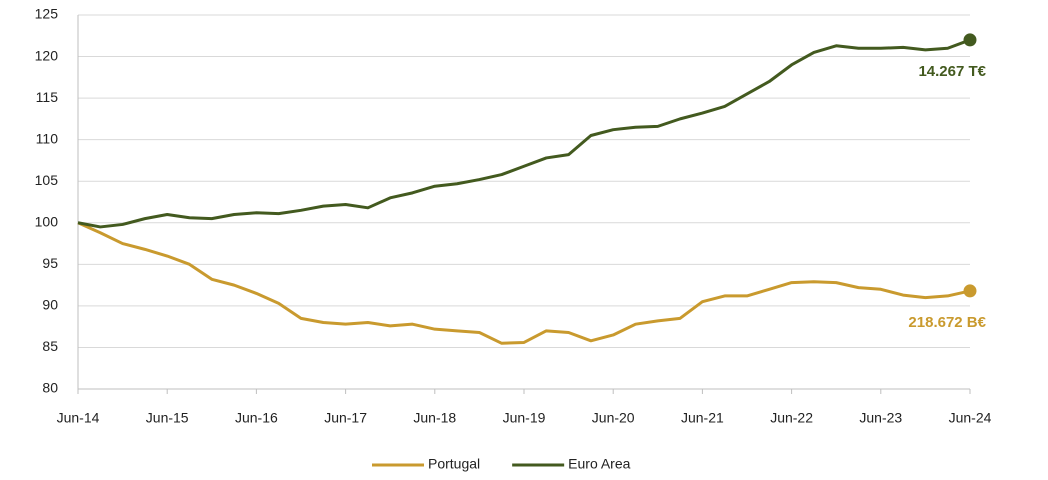 This screenshot has height=480, width=1048. What do you see at coordinates (454, 464) in the screenshot?
I see `legend-label: Portugal` at bounding box center [454, 464].